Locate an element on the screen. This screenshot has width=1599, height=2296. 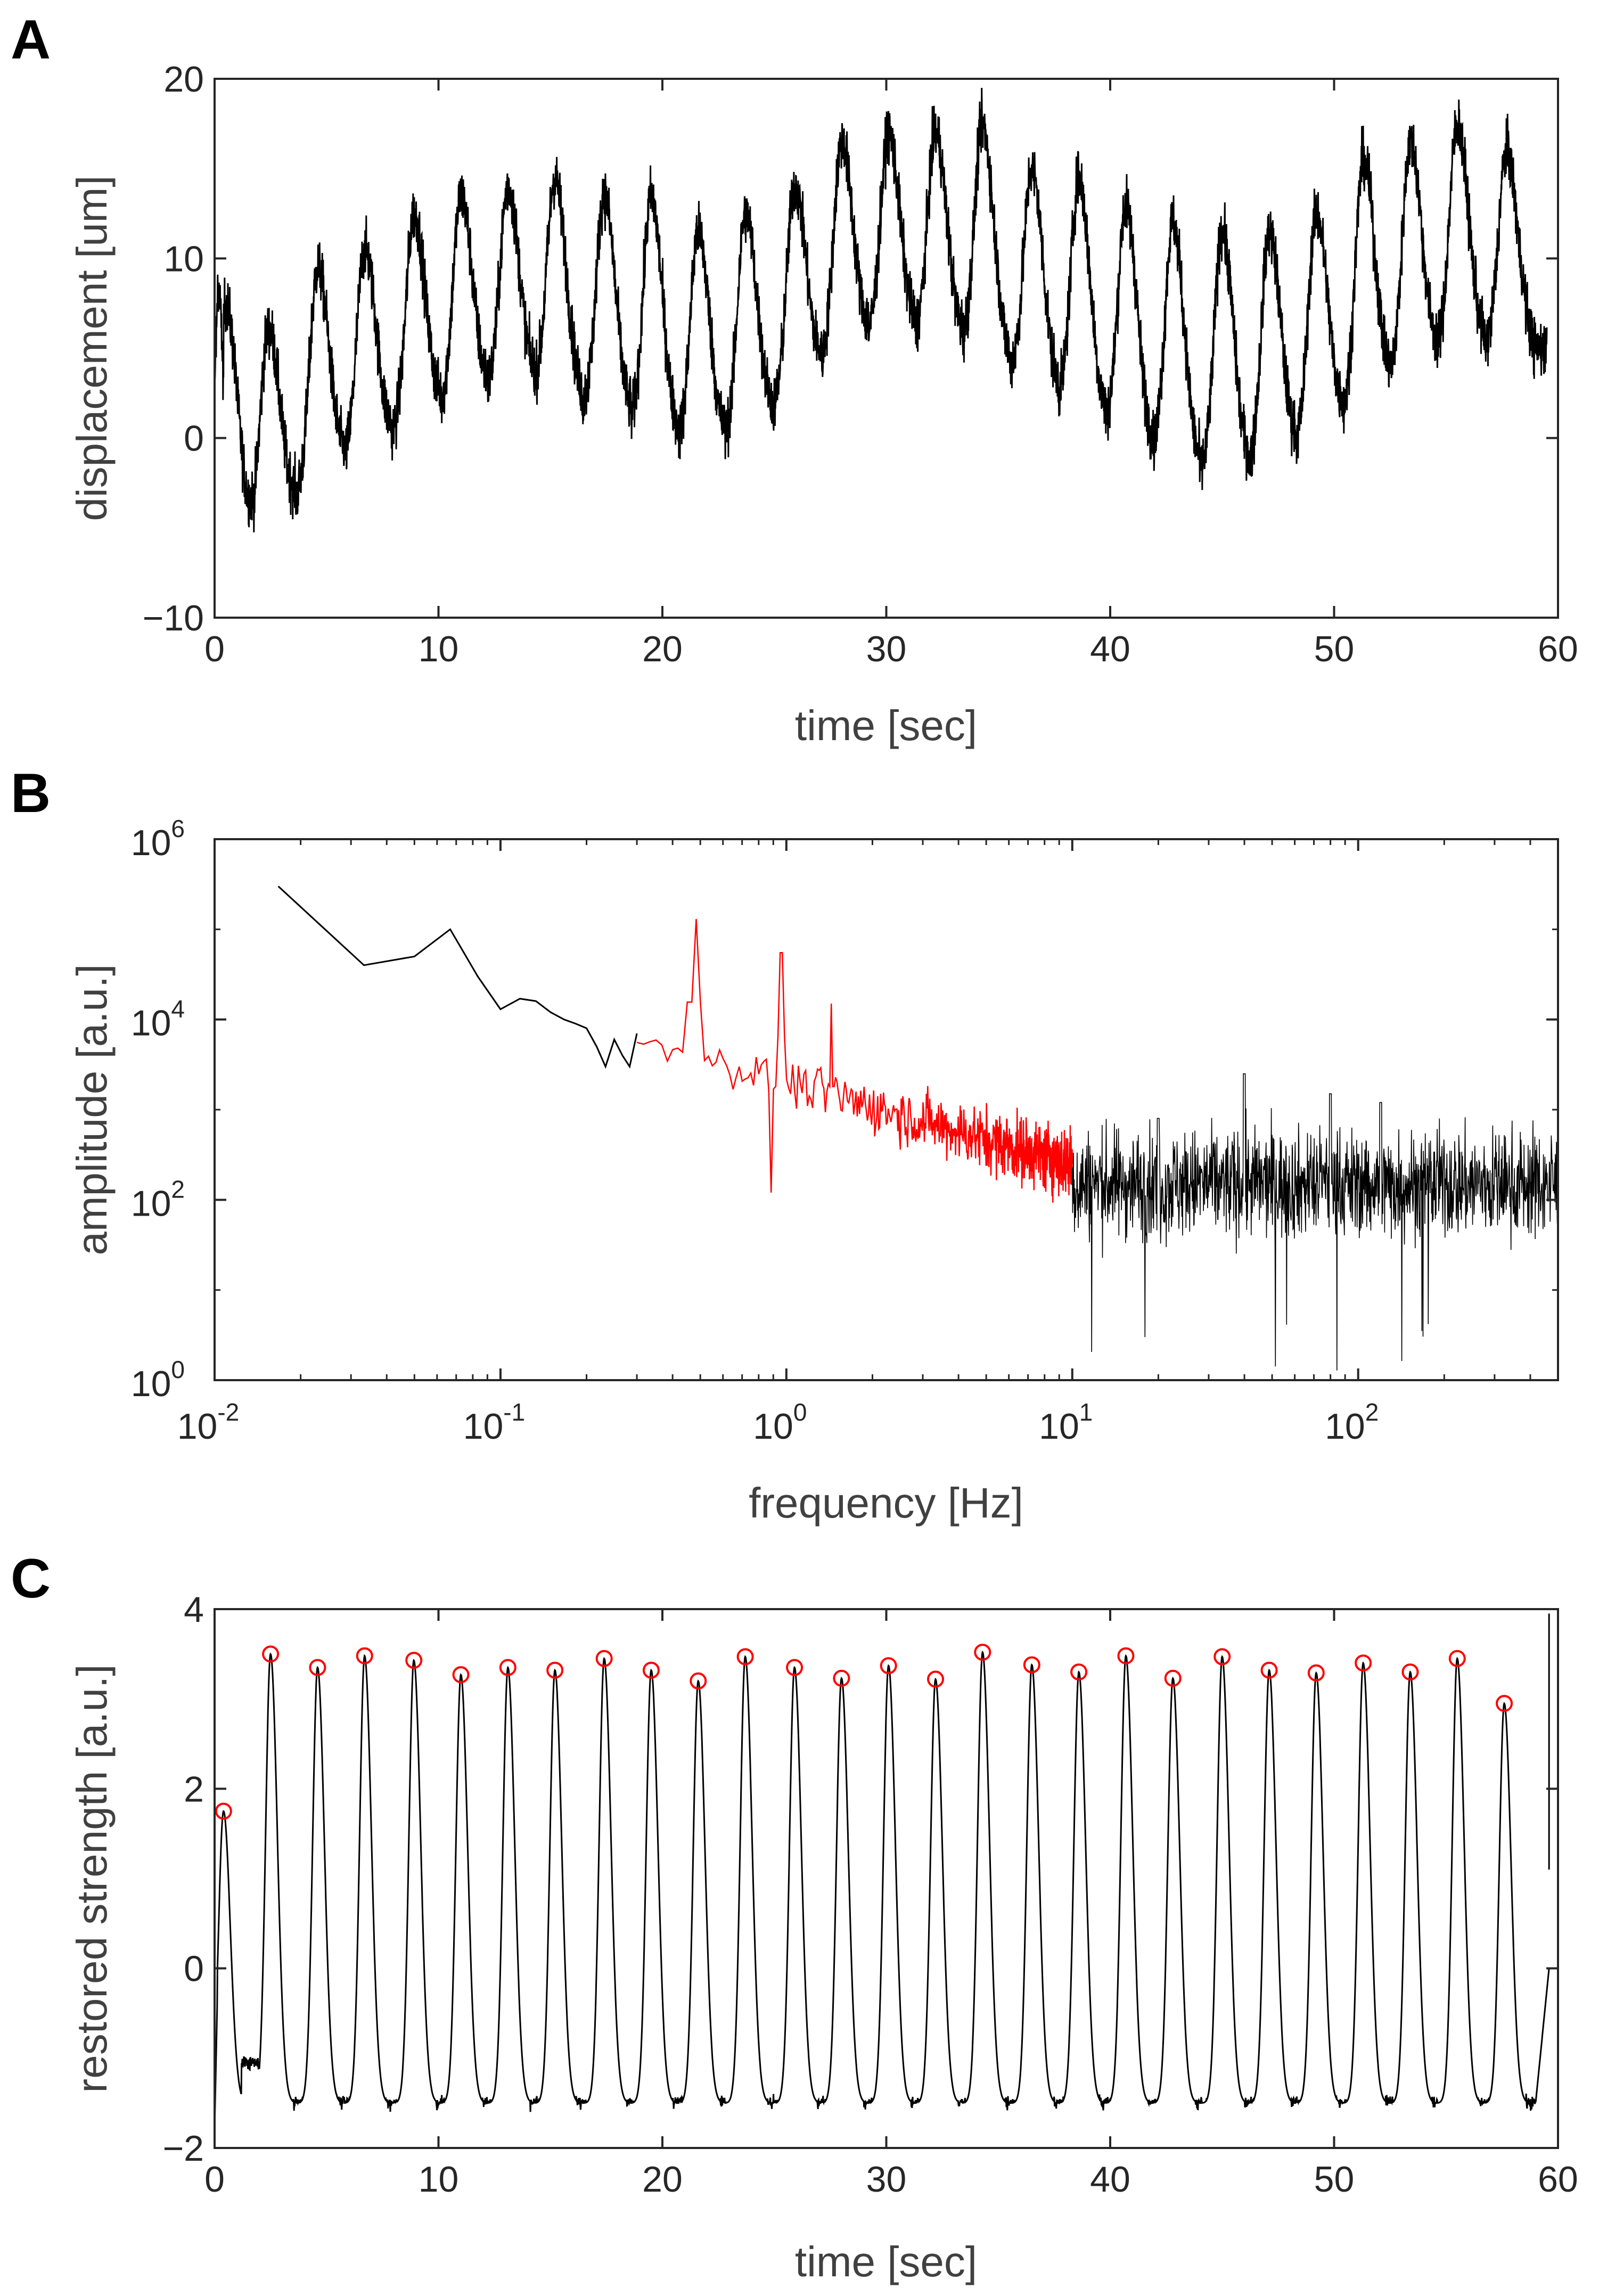
a-y-tick-label: 20 is located at coordinates (183, 79).